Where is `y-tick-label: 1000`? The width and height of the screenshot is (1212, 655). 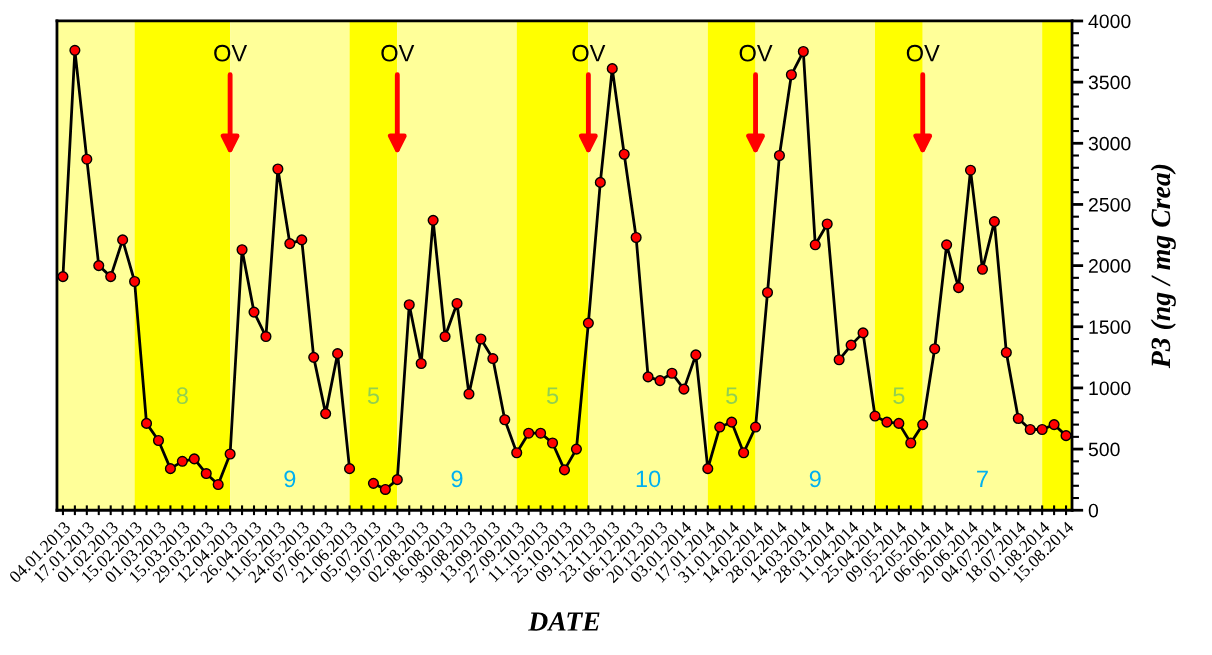 y-tick-label: 1000 is located at coordinates (1110, 388).